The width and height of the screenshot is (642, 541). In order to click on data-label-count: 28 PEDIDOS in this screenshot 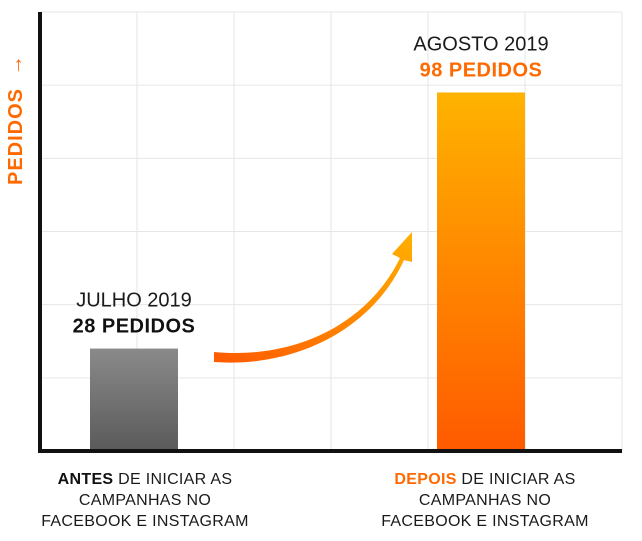, I will do `click(134, 327)`.